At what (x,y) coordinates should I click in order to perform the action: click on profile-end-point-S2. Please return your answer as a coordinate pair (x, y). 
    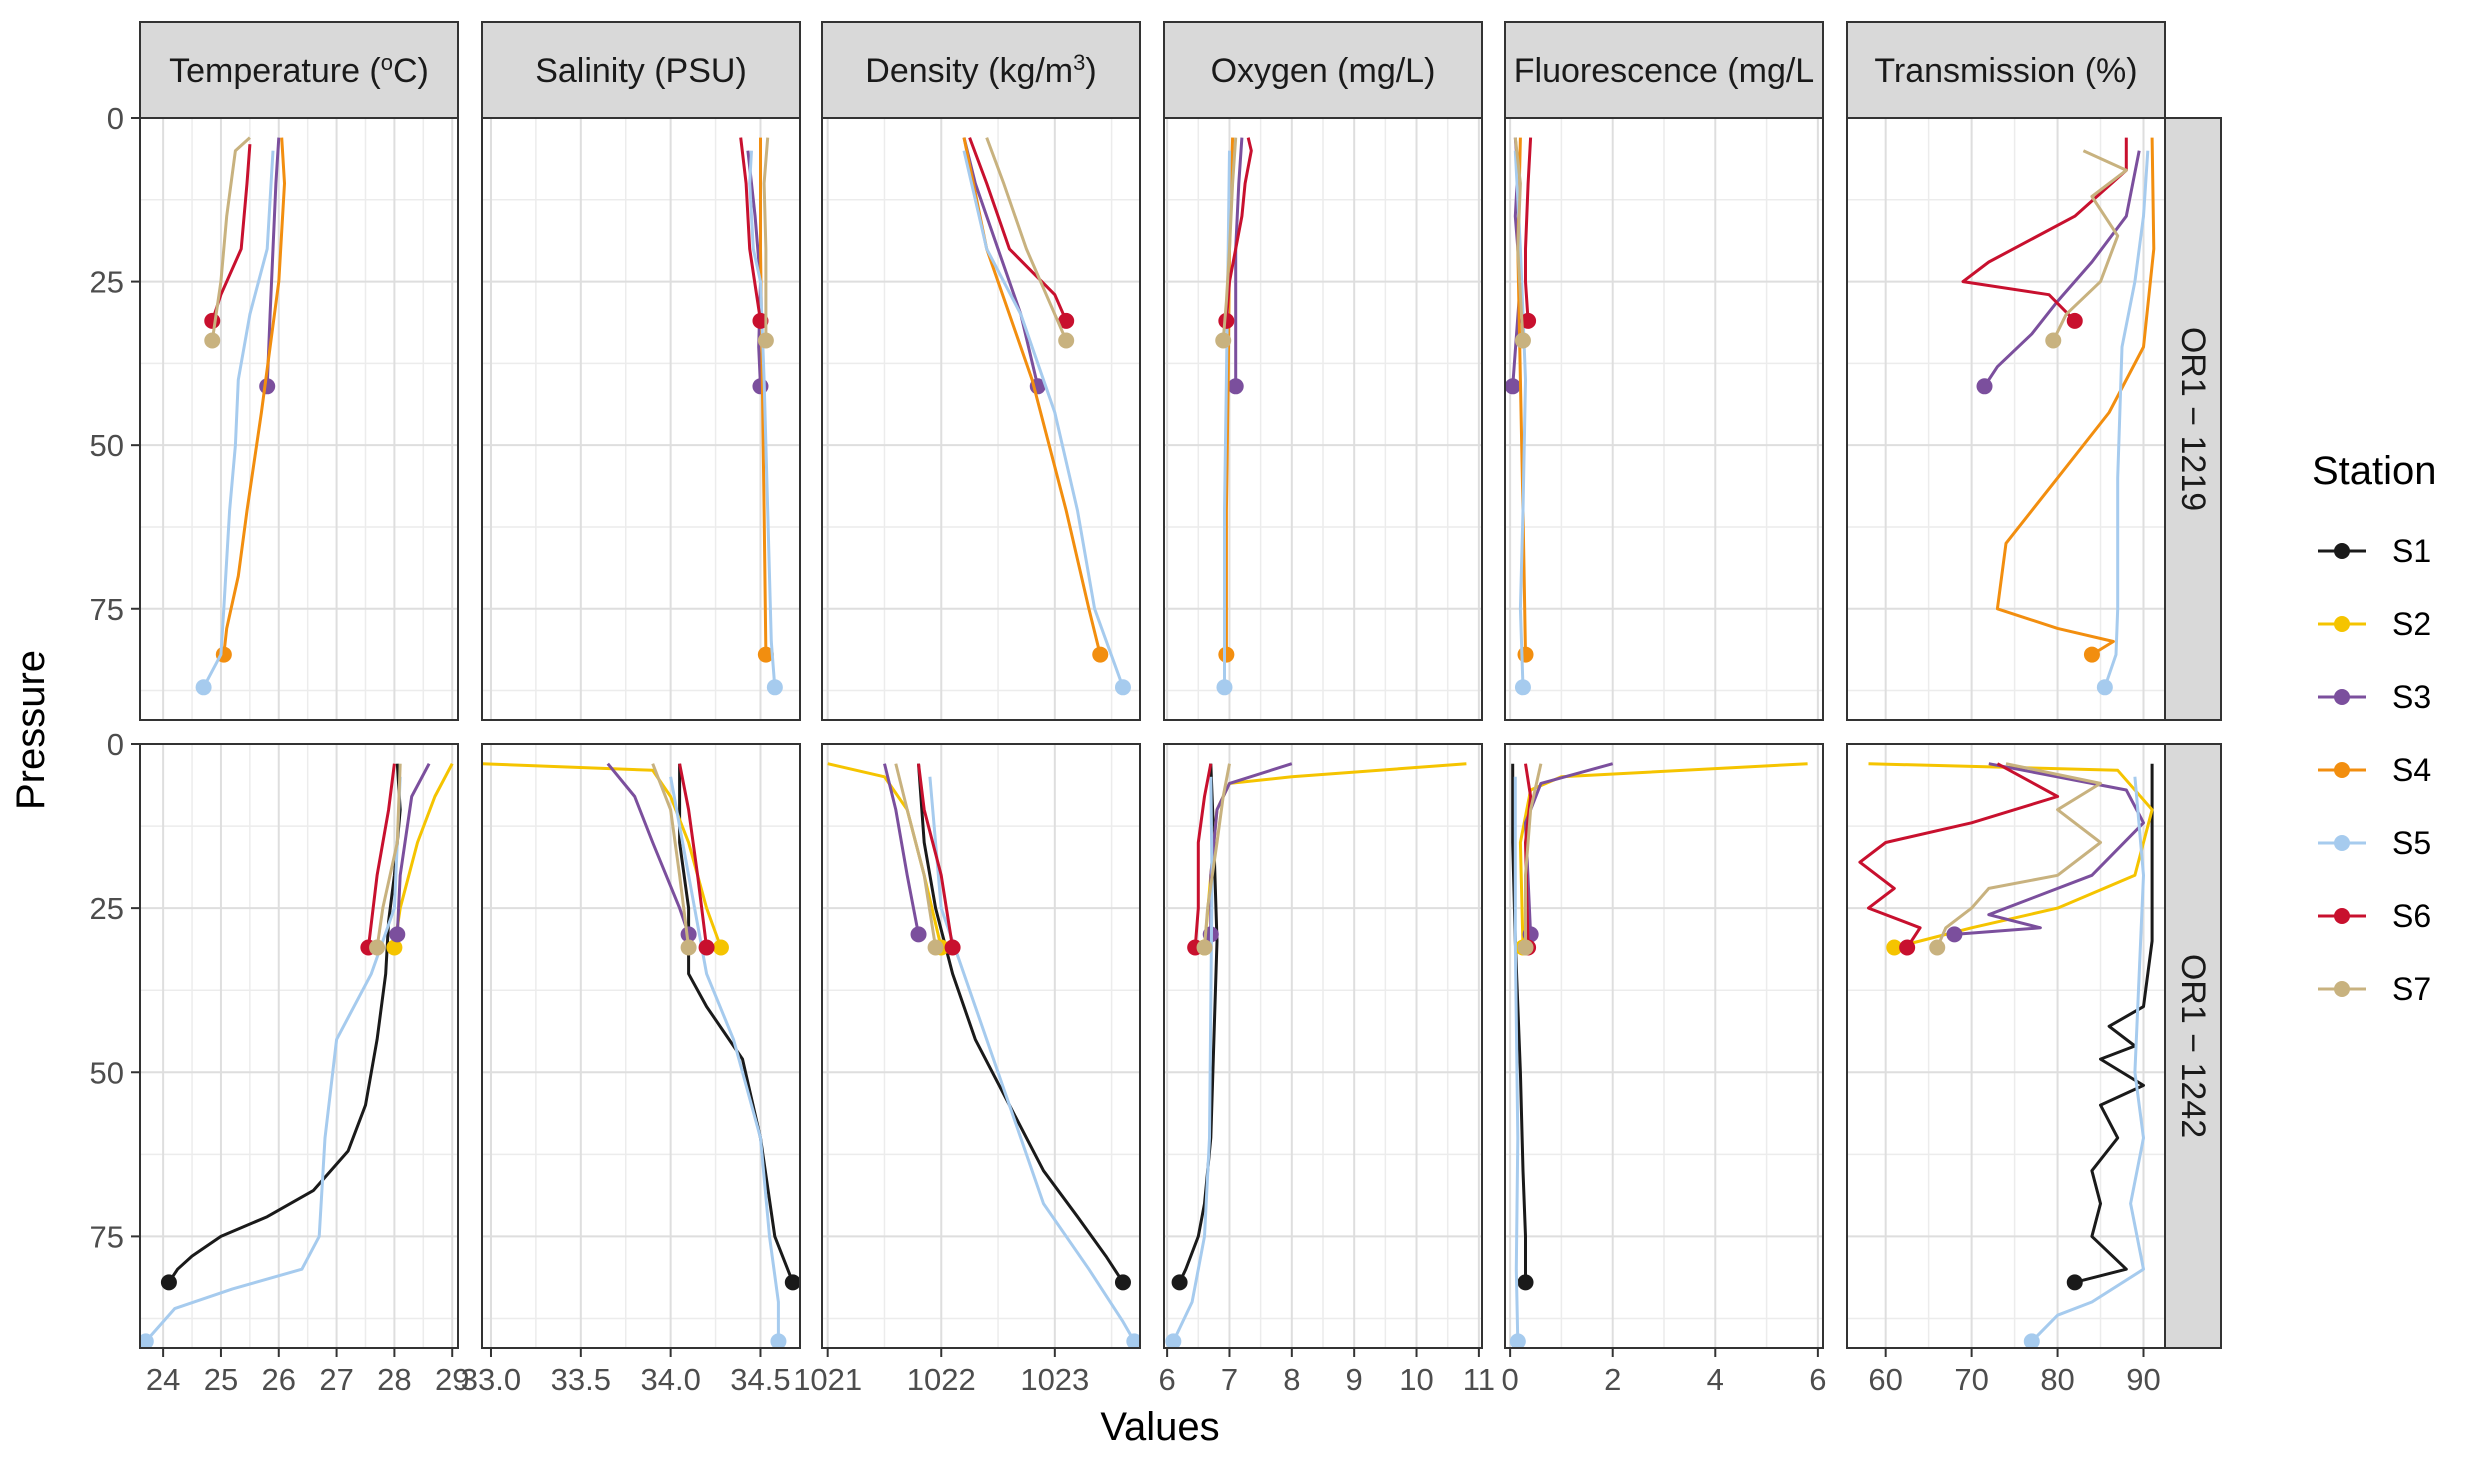
    Looking at the image, I should click on (394, 947).